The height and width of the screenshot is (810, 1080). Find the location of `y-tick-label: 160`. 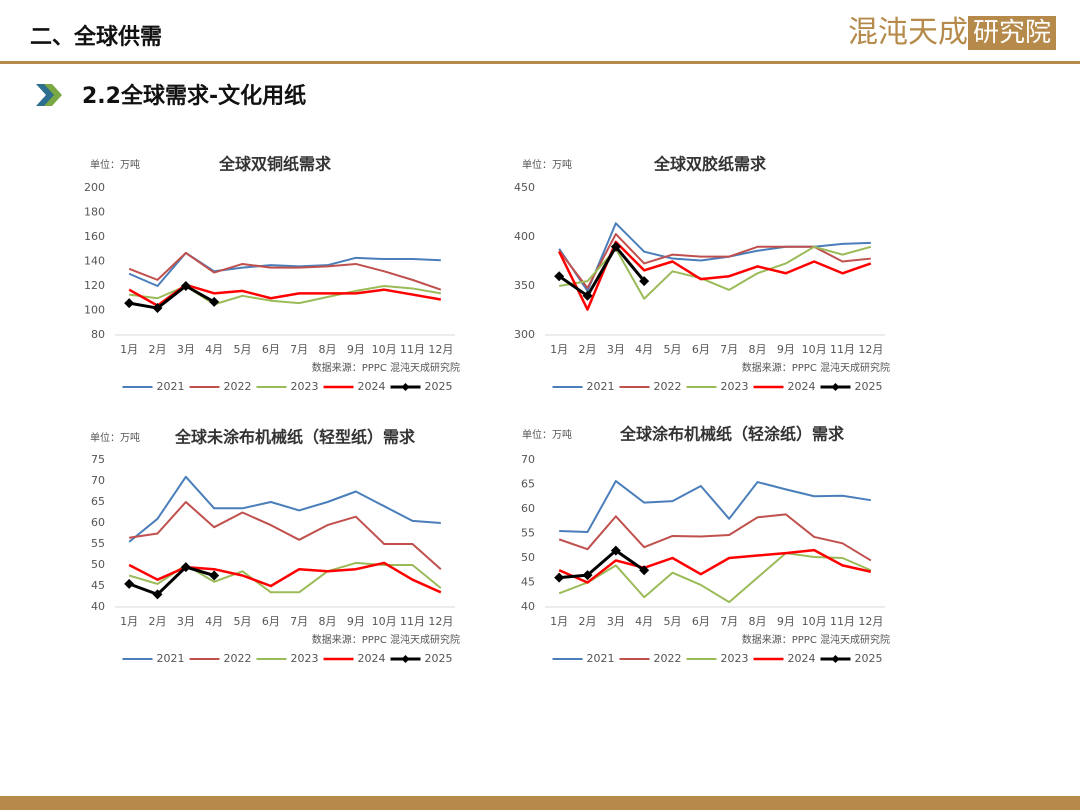

y-tick-label: 160 is located at coordinates (94, 236).